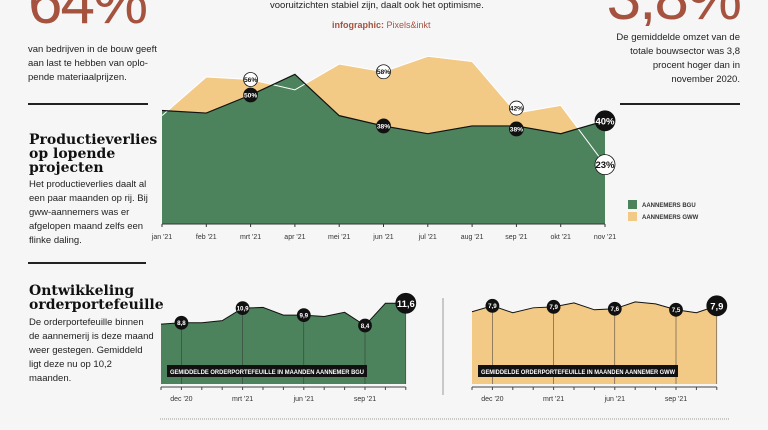 This screenshot has width=768, height=430. What do you see at coordinates (162, 237) in the screenshot?
I see `x-tick-label: jan '21` at bounding box center [162, 237].